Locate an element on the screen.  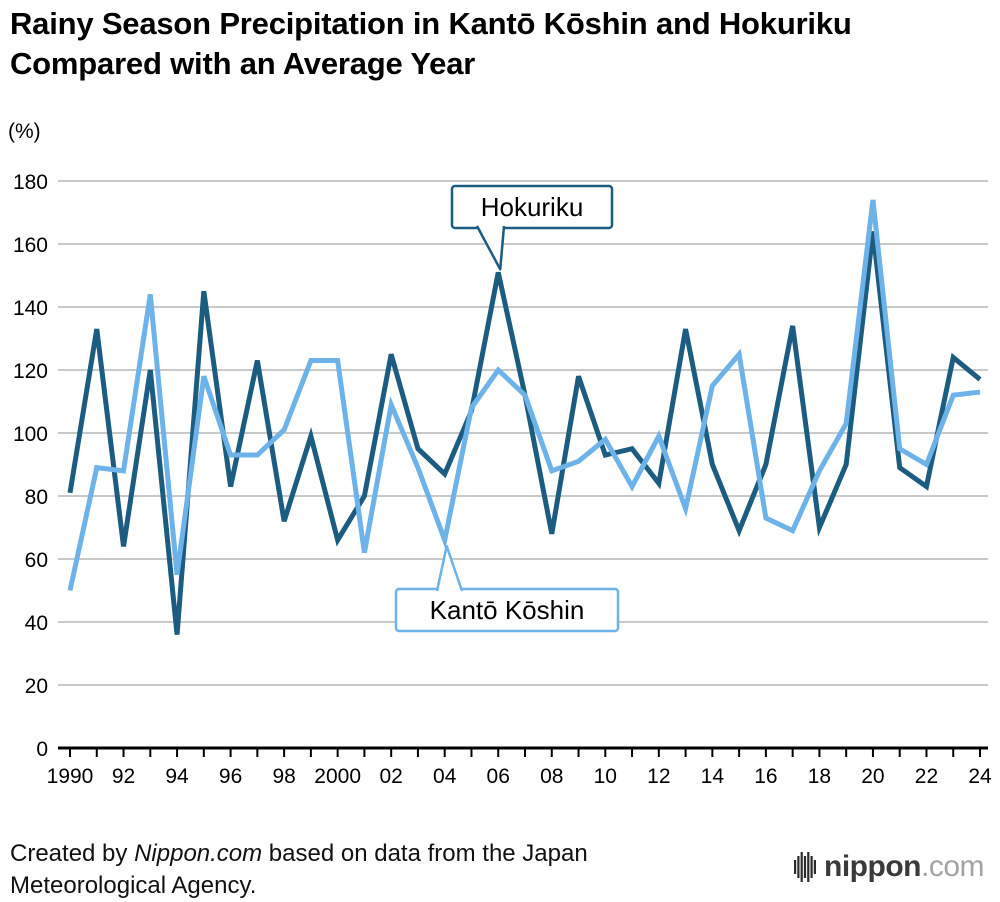
svg-text: 04 is located at coordinates (445, 776).